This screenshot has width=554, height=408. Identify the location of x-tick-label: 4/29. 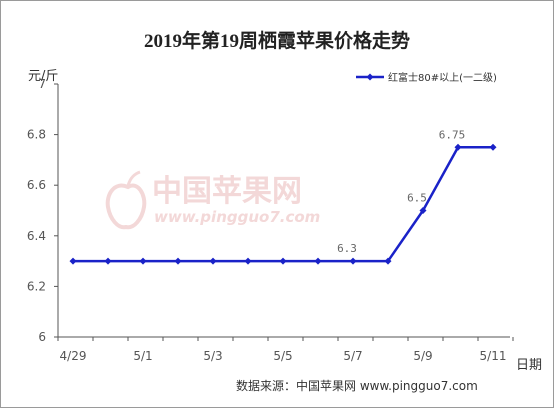
(73, 356).